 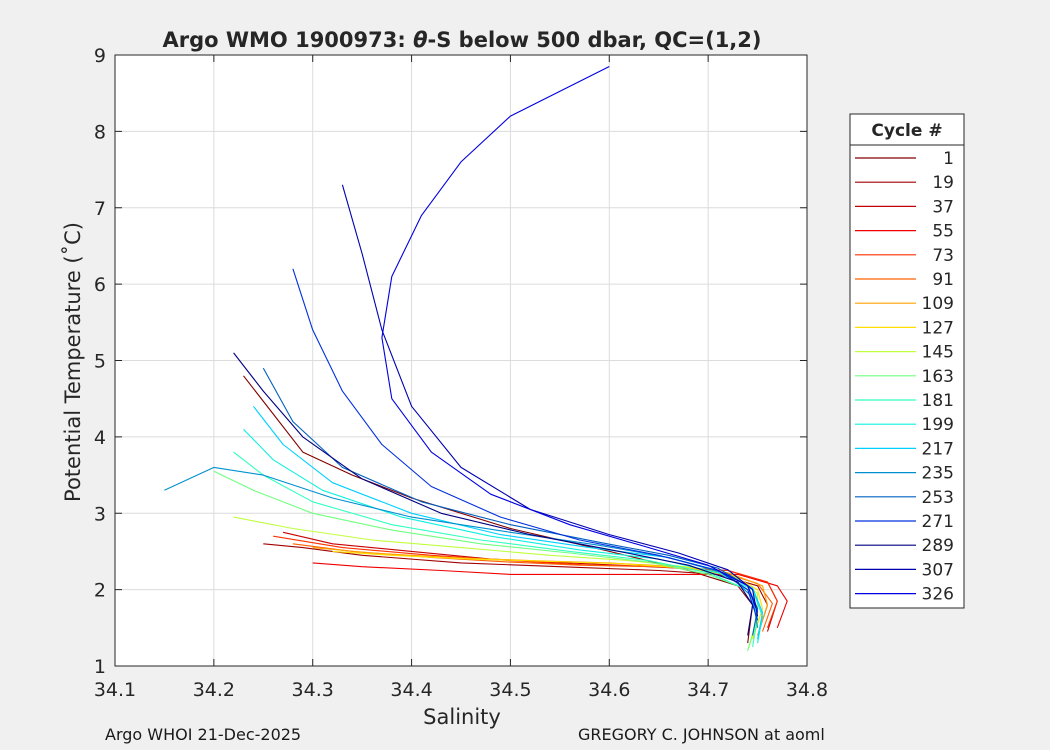 I want to click on legend-label: 163, so click(x=938, y=377).